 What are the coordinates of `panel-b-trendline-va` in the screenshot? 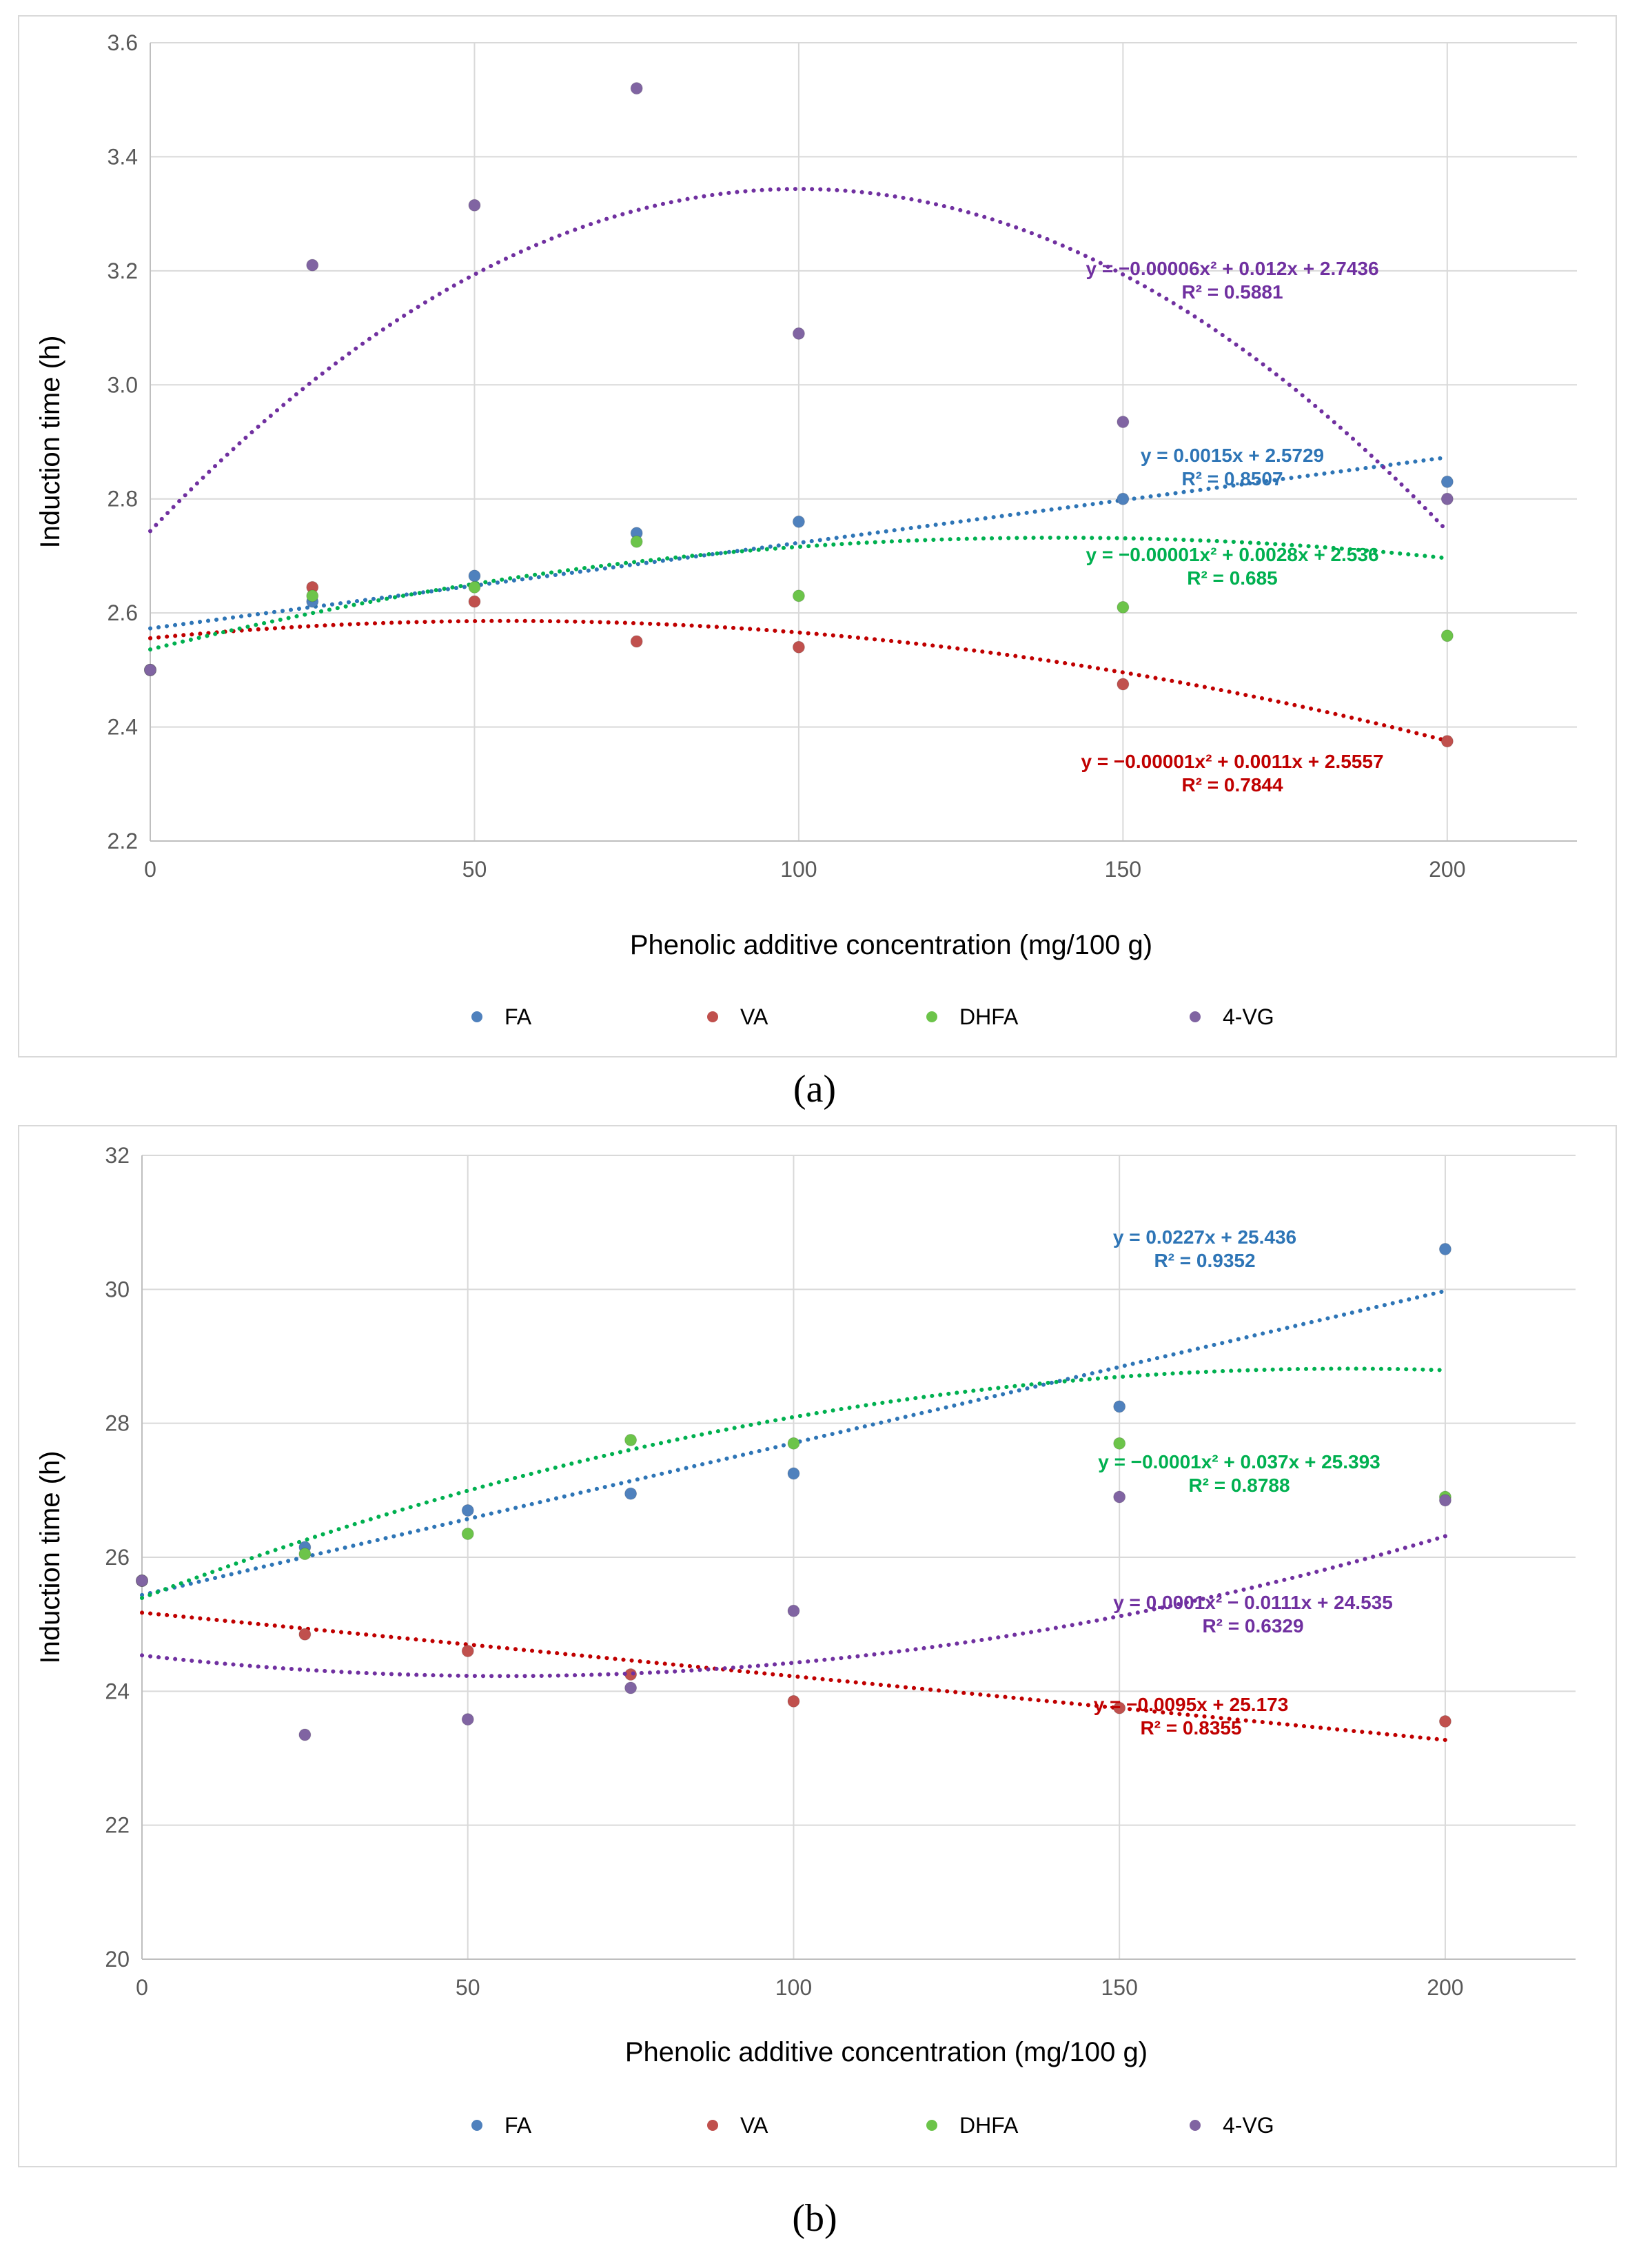 It's located at (793, 1676).